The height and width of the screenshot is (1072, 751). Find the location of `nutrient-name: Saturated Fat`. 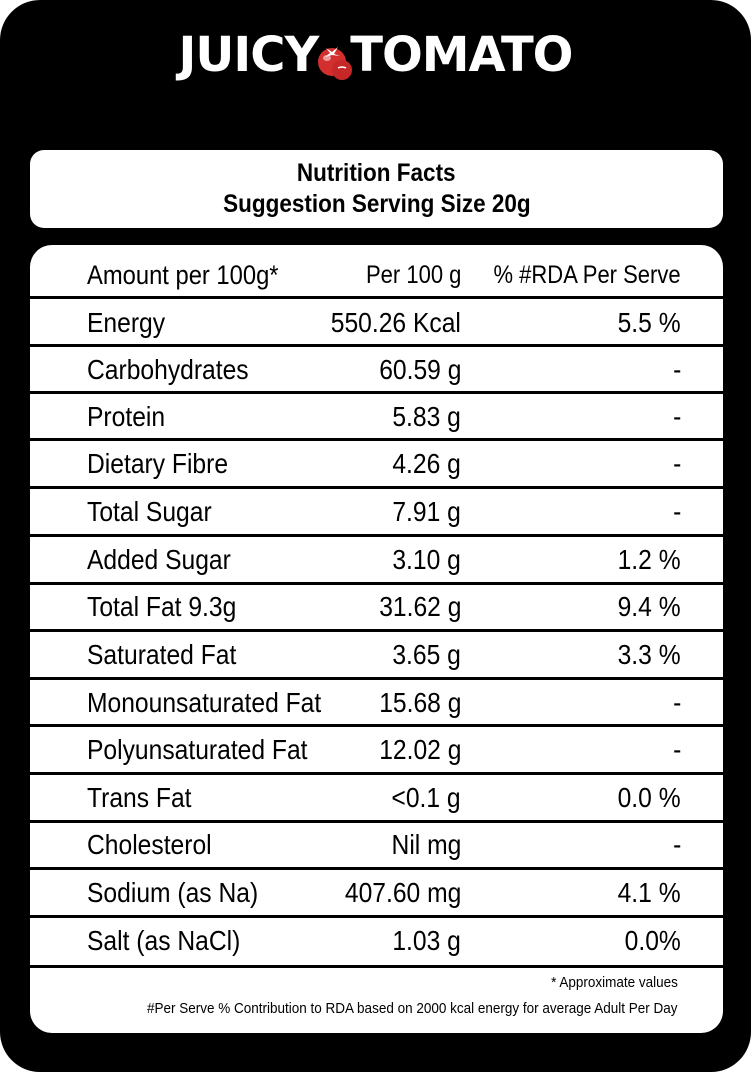

nutrient-name: Saturated Fat is located at coordinates (162, 654).